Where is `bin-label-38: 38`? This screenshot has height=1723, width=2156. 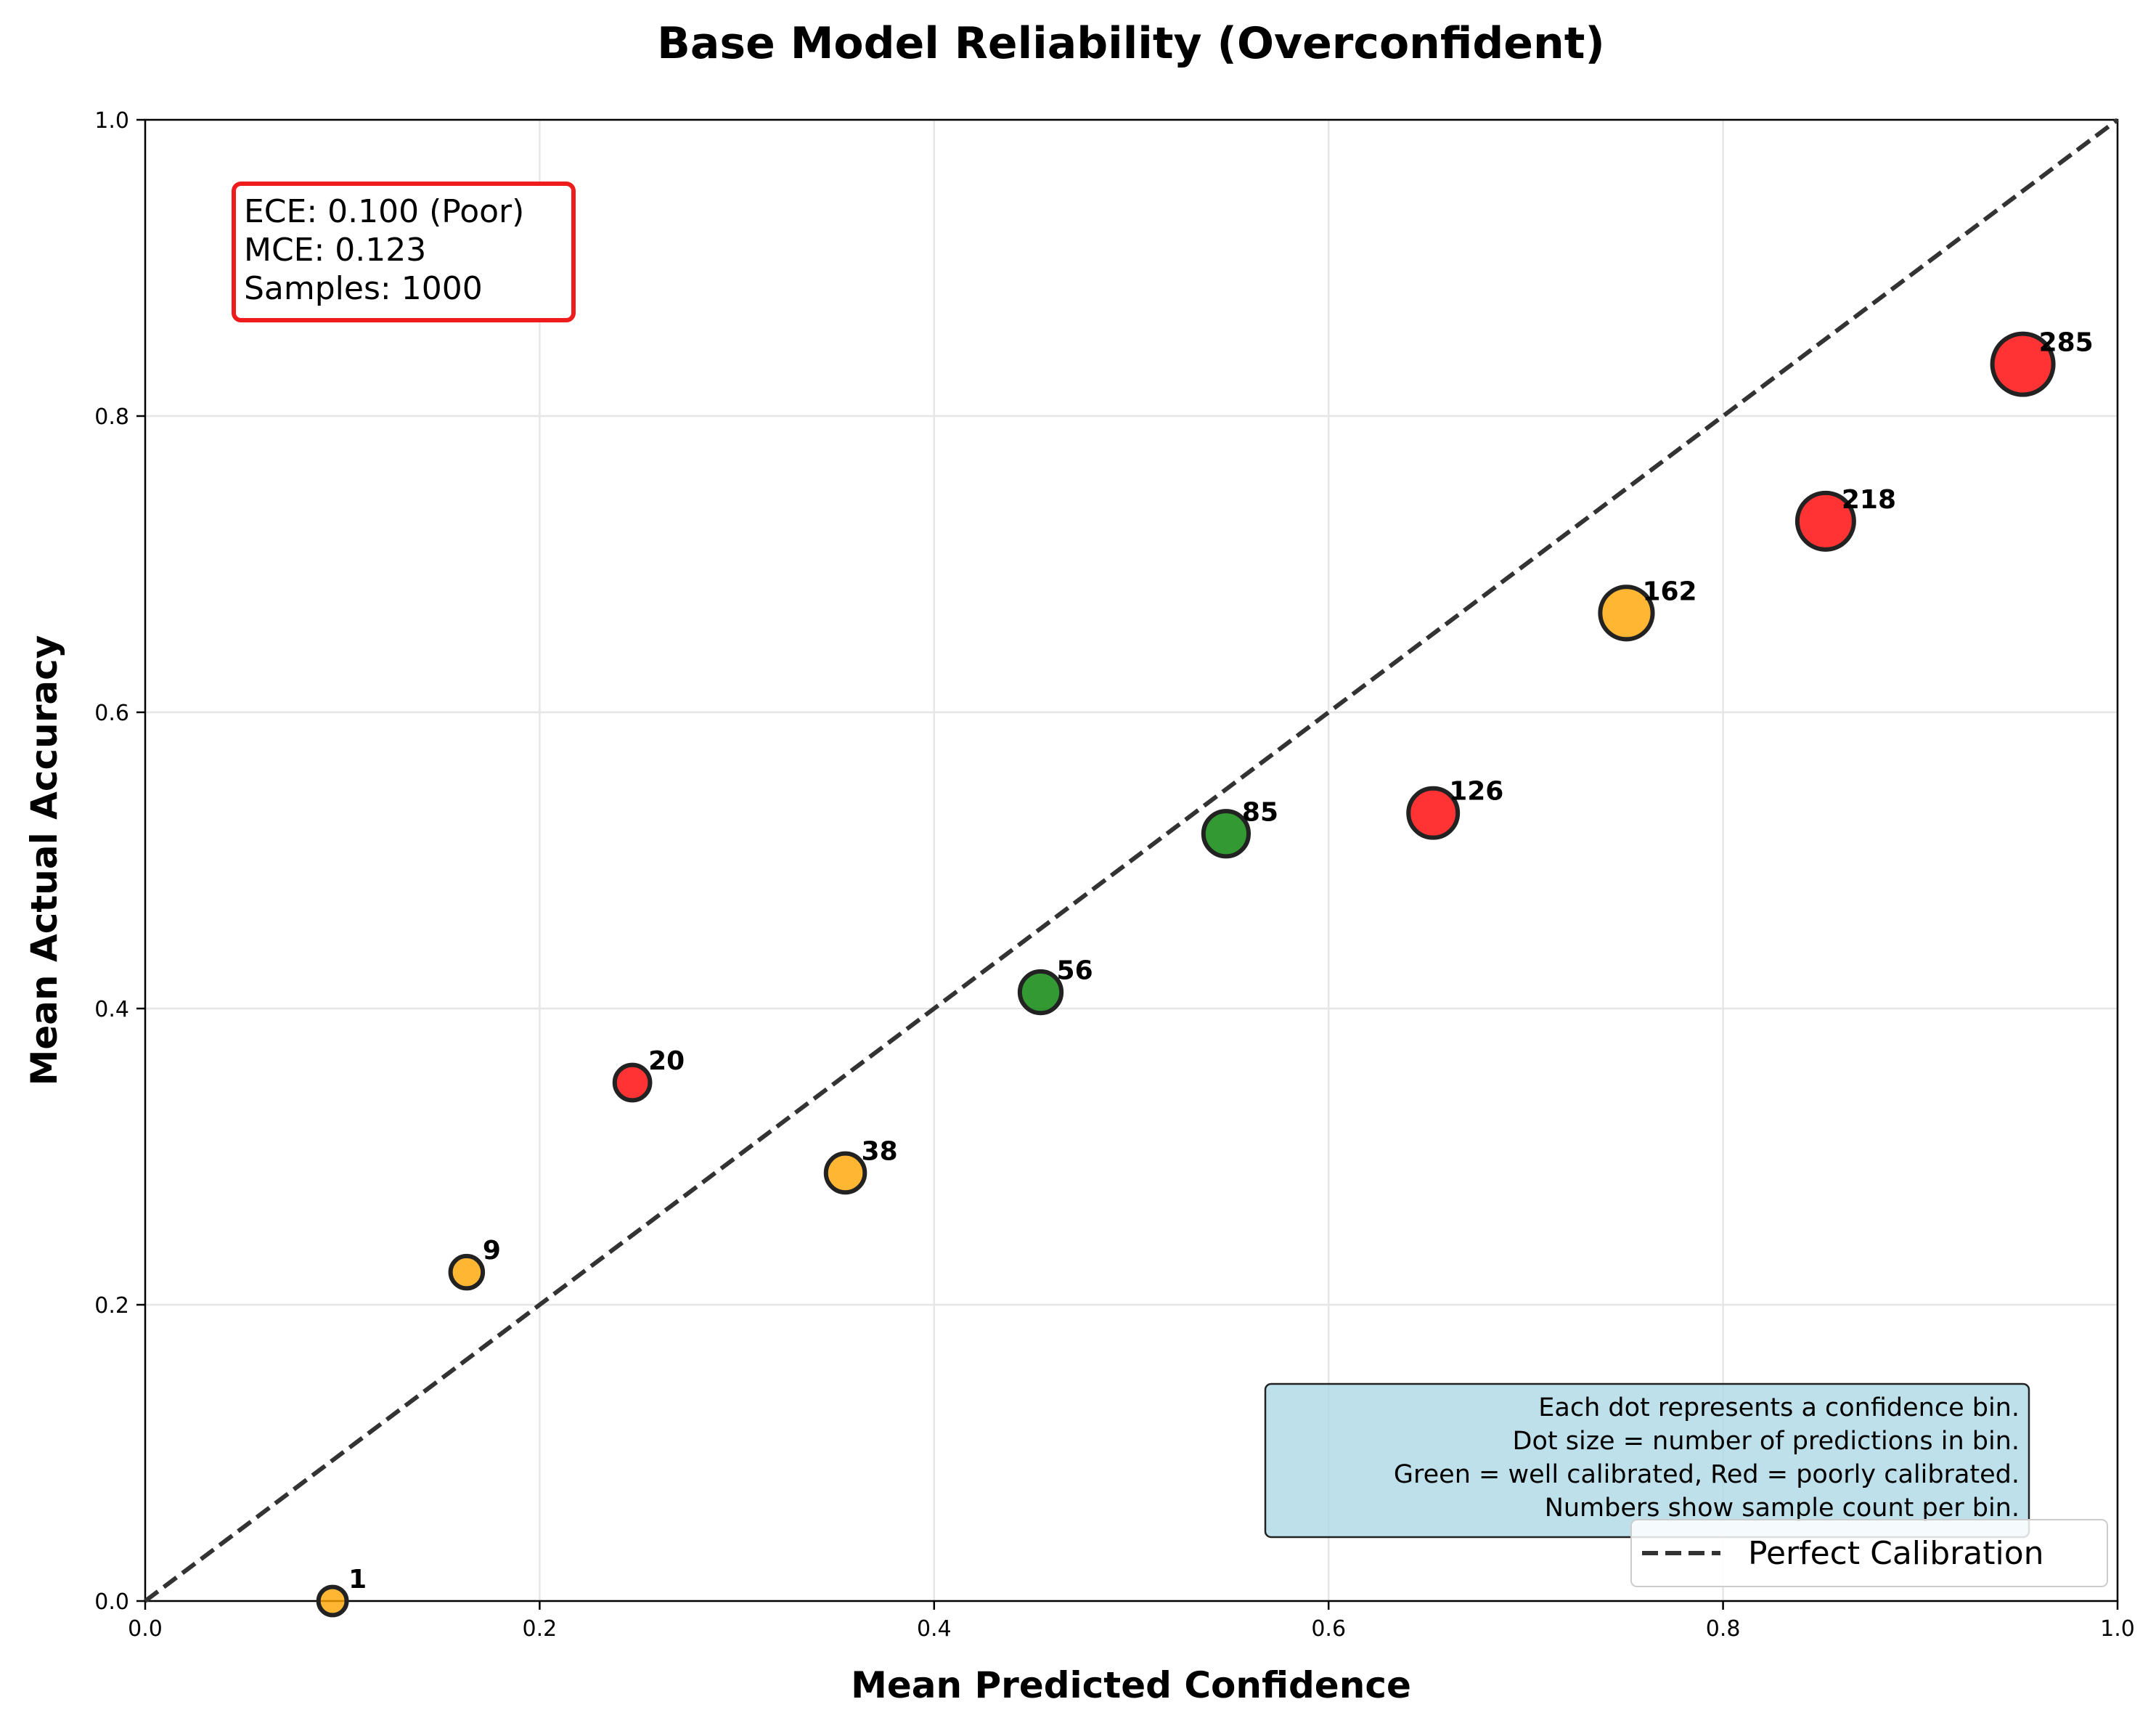 bin-label-38: 38 is located at coordinates (880, 1151).